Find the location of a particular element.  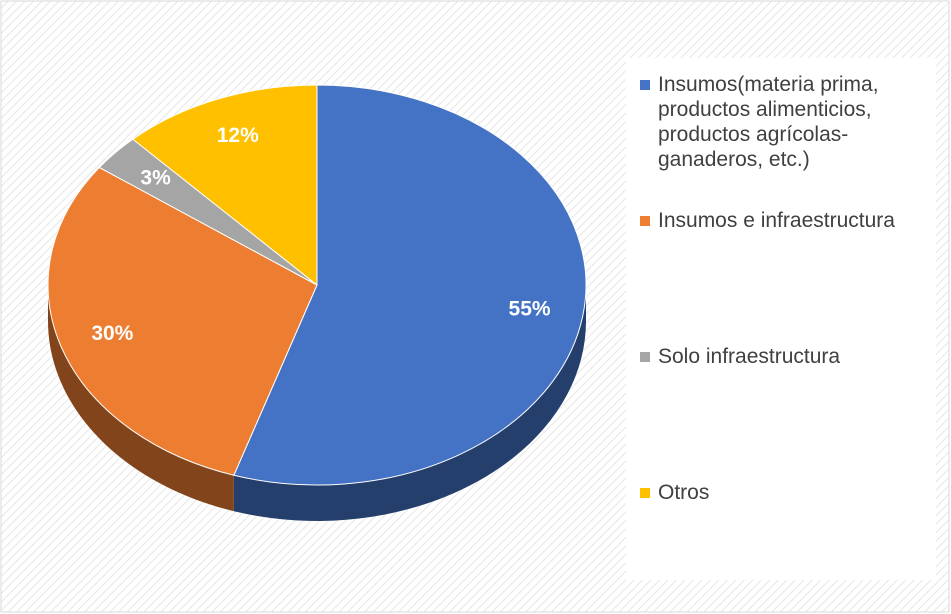

legend-item: Insumos e infraestructura is located at coordinates (785, 220).